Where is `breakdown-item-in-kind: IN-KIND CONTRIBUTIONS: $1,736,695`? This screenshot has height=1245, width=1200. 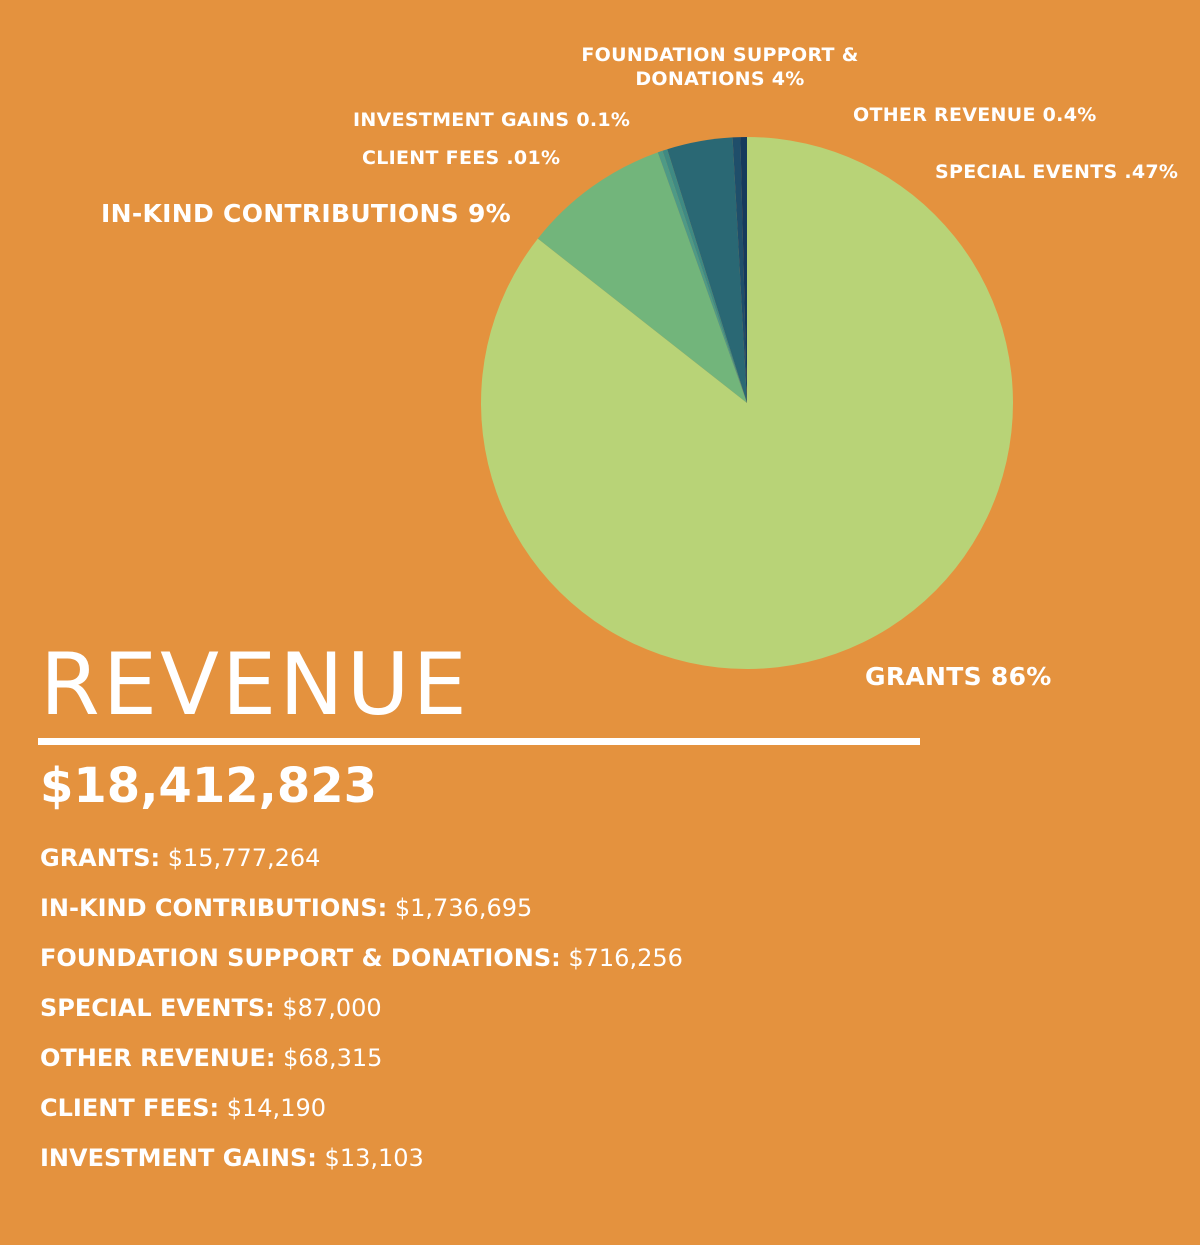
breakdown-item-in-kind: IN-KIND CONTRIBUTIONS: $1,736,695 is located at coordinates (361, 913).